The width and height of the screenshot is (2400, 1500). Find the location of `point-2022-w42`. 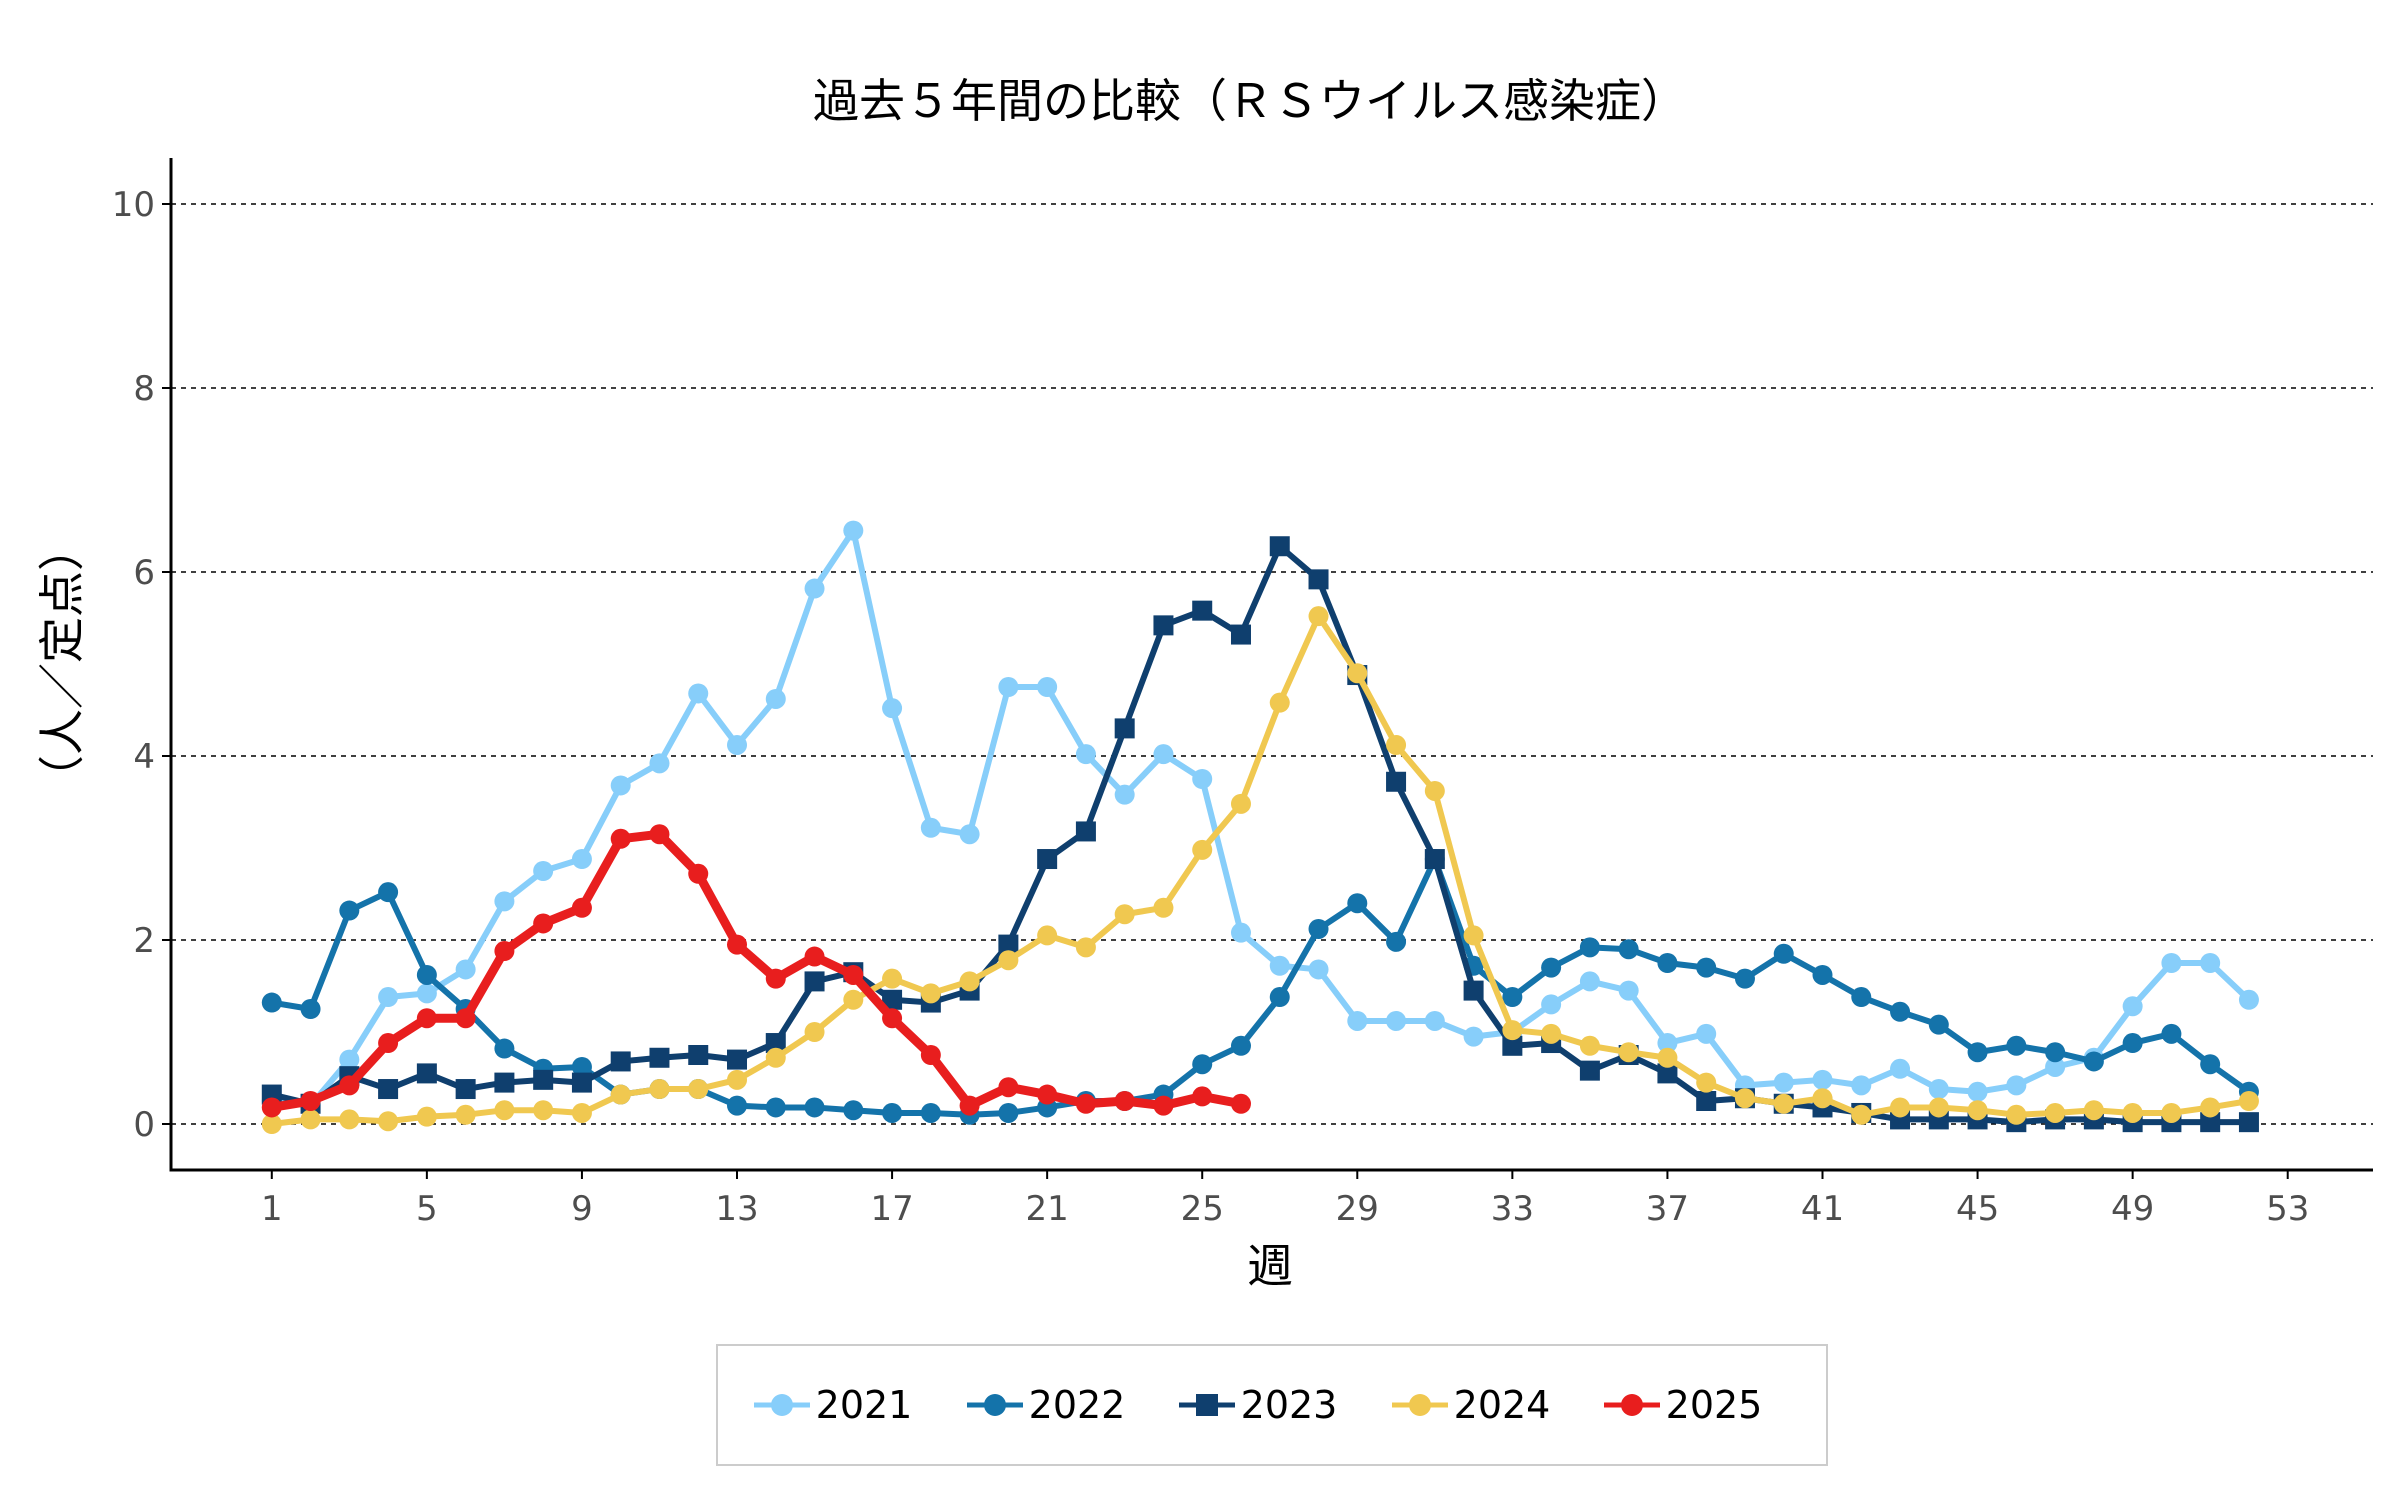

point-2022-w42 is located at coordinates (1861, 997).